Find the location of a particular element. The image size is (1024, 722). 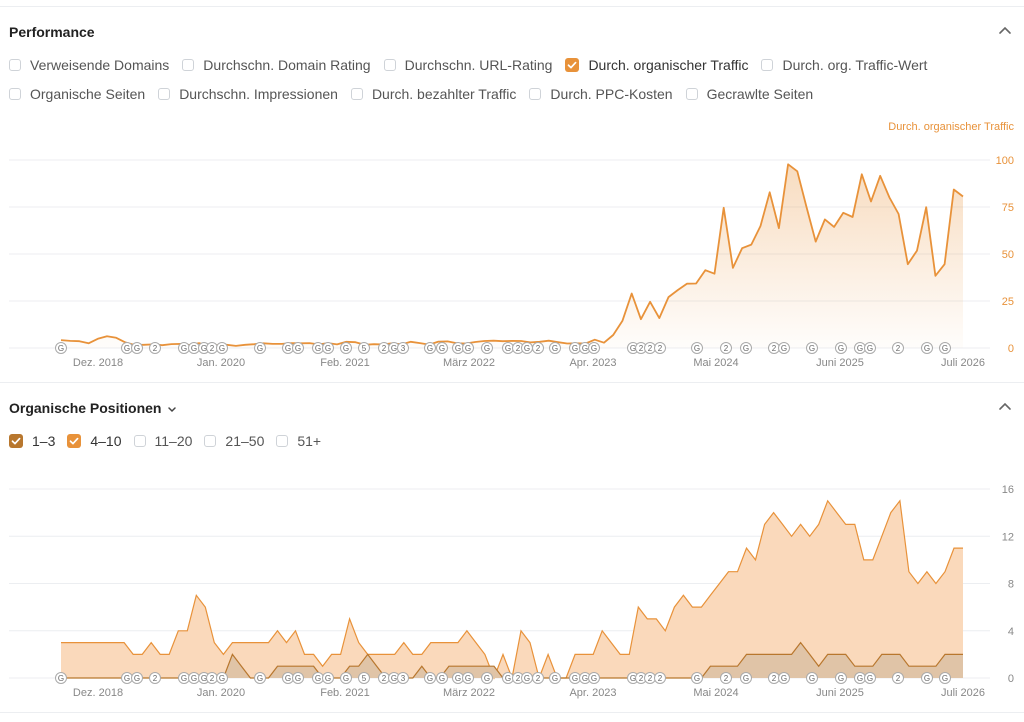

checkbox-1-3: 1–3 is located at coordinates (32, 441).